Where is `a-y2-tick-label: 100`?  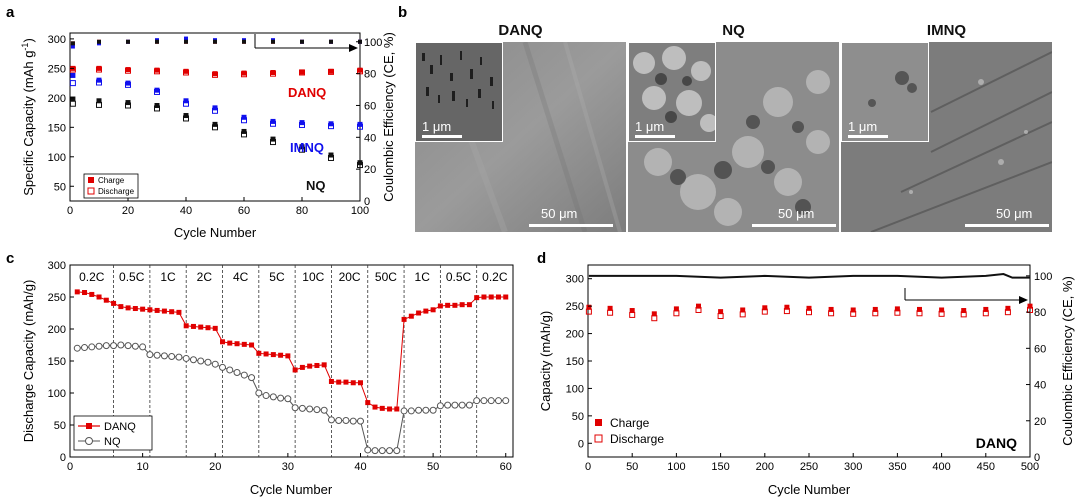
a-y2-tick-label: 100 is located at coordinates (373, 43).